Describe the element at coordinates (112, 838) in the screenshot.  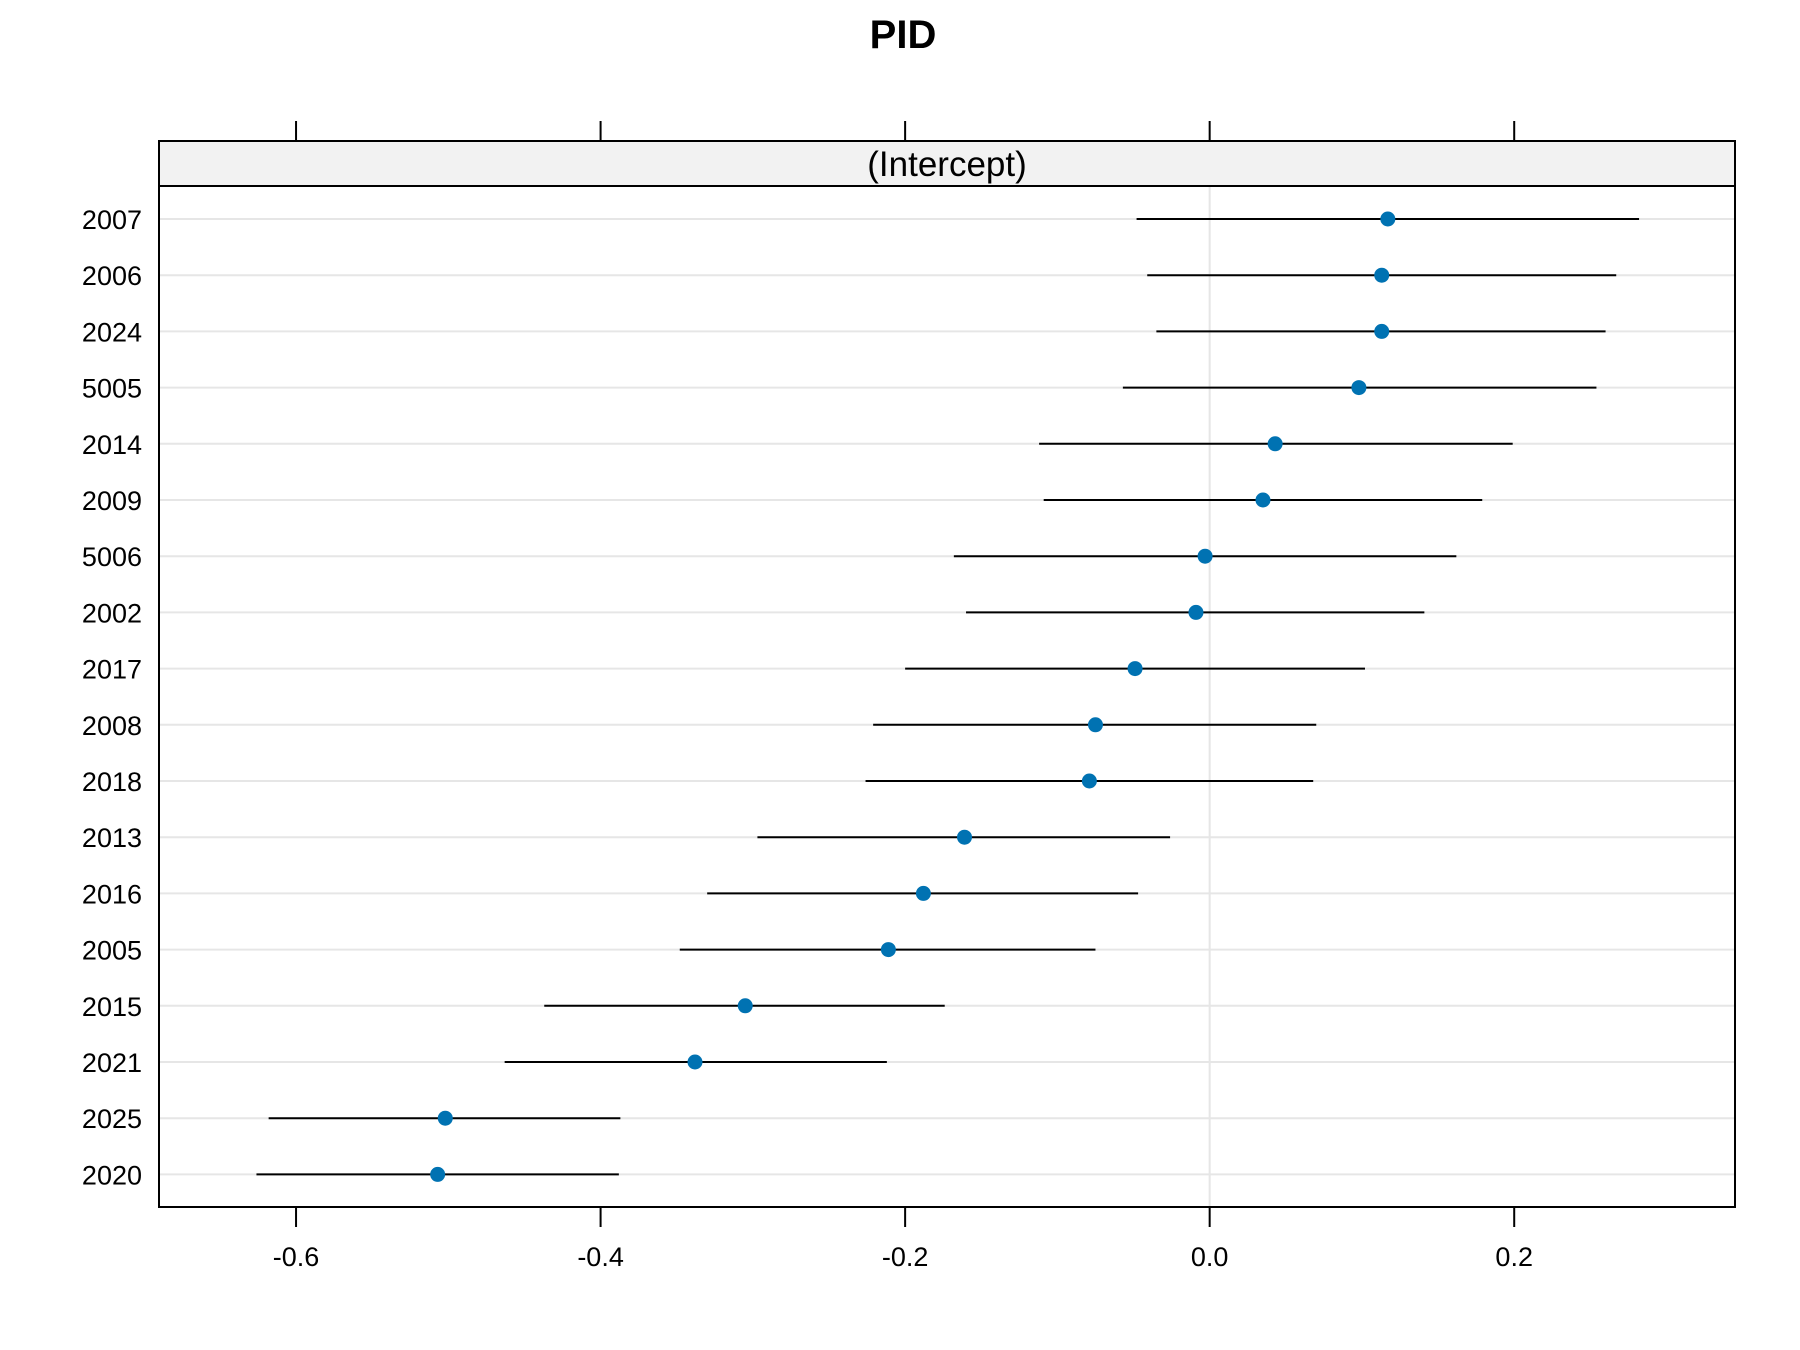
I see `y-tick-label: 2013` at that location.